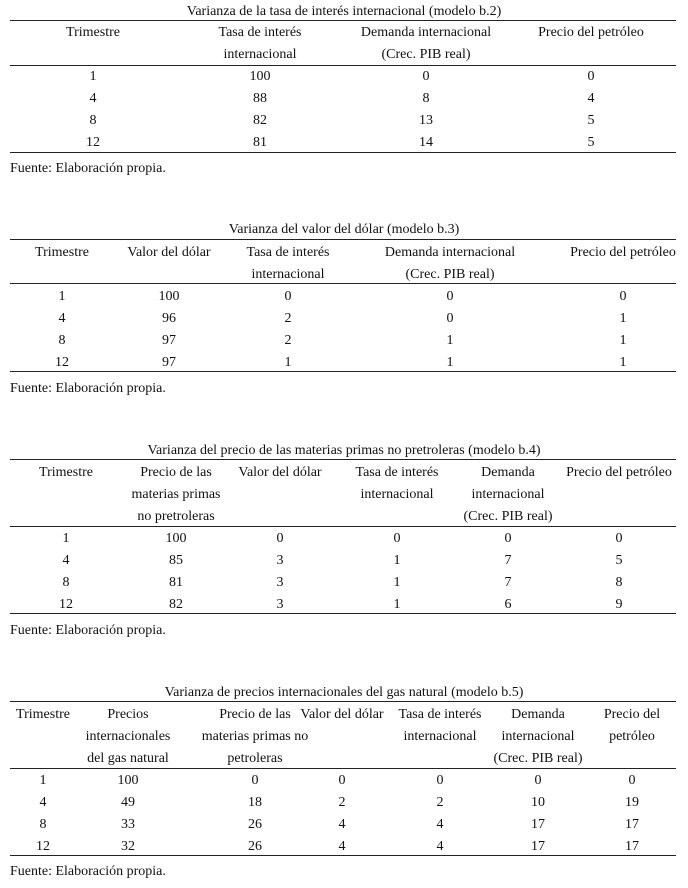 The height and width of the screenshot is (888, 688). Describe the element at coordinates (176, 516) in the screenshot. I see `column-header: no pretroleras` at that location.